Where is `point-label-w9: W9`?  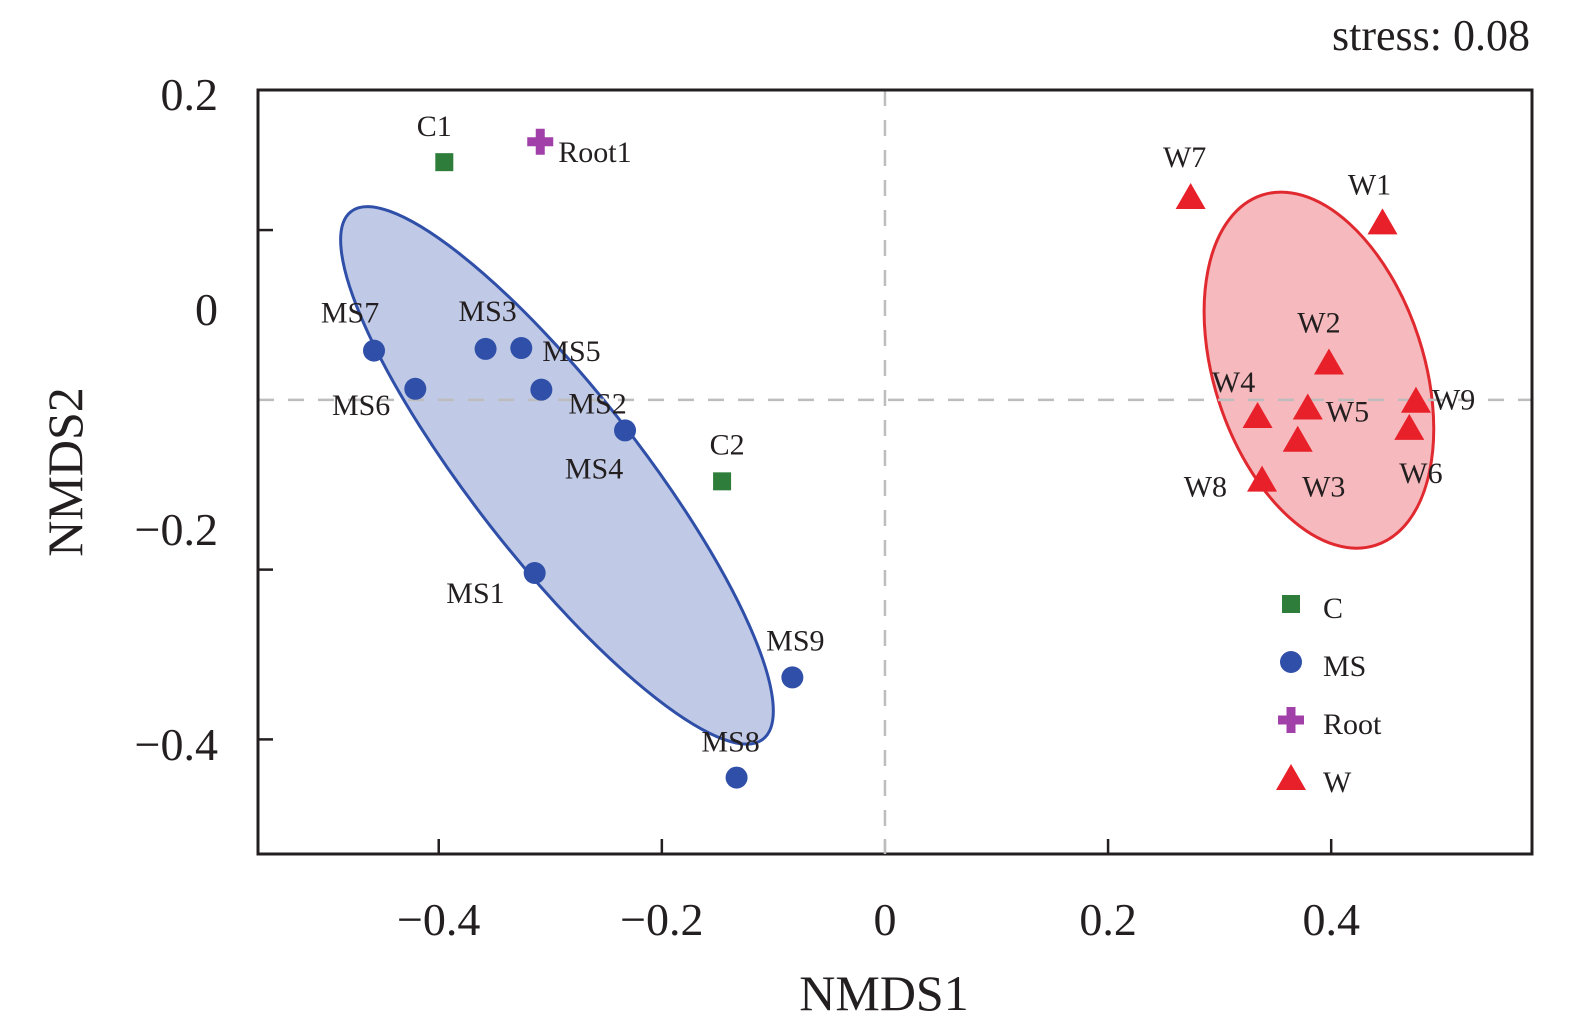
point-label-w9: W9 is located at coordinates (1453, 400).